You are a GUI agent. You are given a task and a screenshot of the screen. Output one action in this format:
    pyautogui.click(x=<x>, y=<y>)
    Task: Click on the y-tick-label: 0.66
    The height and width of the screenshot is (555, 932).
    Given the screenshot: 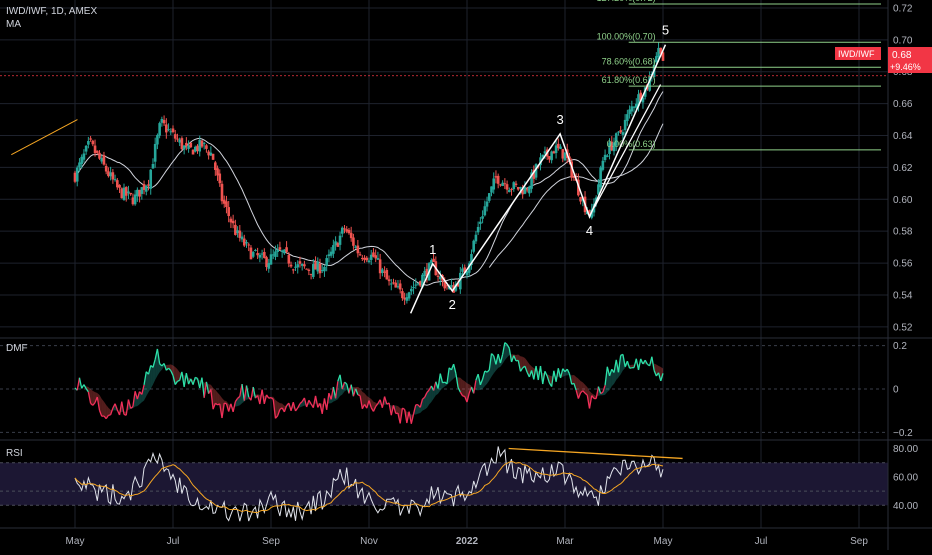 What is the action you would take?
    pyautogui.click(x=903, y=104)
    